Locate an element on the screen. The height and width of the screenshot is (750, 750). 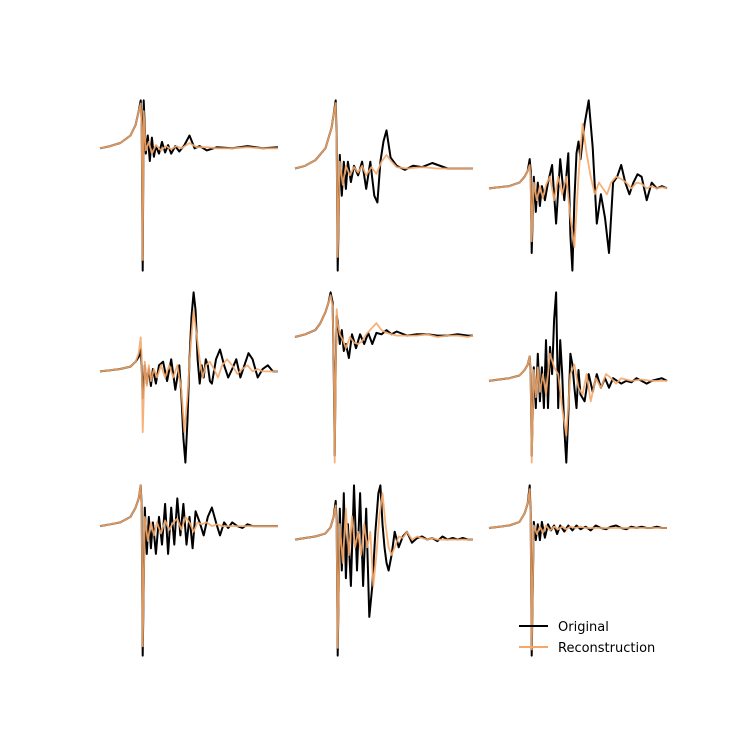
panel-4-reconstruction-line is located at coordinates (188, 371).